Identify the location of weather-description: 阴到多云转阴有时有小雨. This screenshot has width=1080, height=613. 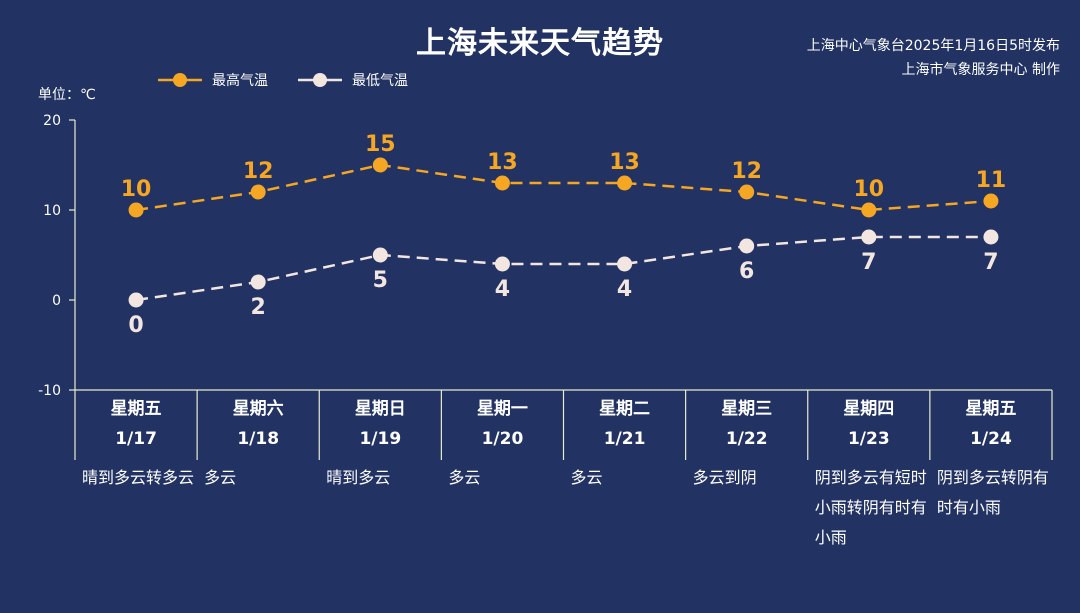
(992, 492).